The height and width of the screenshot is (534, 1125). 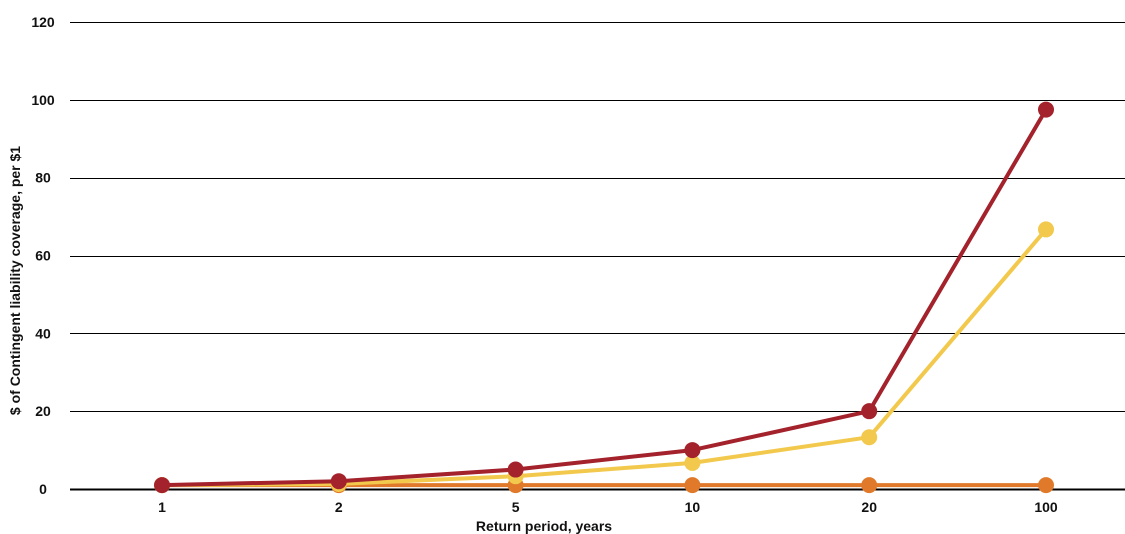 I want to click on x-axis-title: Return period, years, so click(x=544, y=526).